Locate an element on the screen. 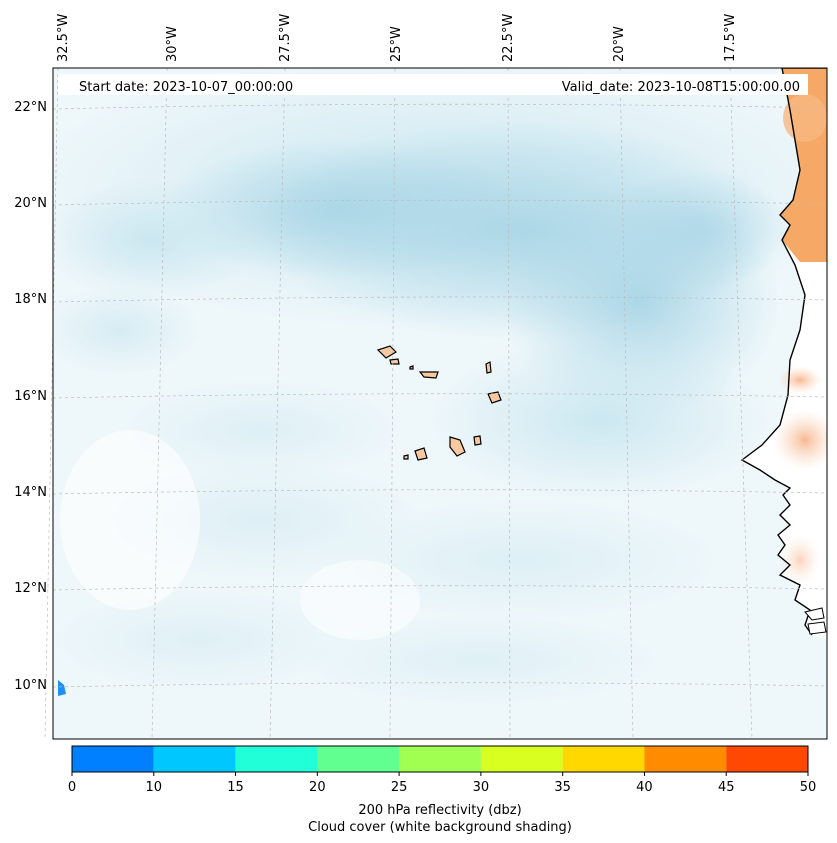 The width and height of the screenshot is (837, 843). colorbar: 0 10 15 20 25 30 35 40 45 50 is located at coordinates (442, 770).